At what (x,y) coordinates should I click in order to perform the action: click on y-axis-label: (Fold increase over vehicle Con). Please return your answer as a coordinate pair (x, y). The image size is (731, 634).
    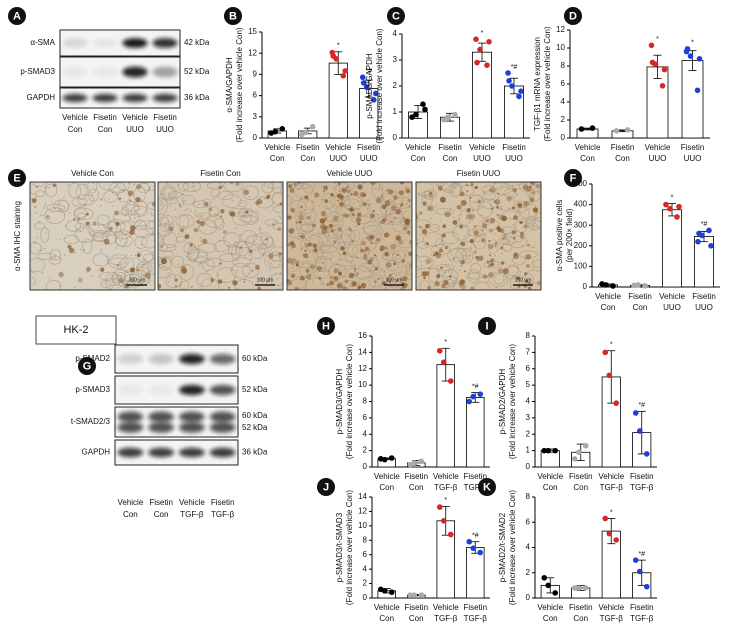
    Looking at the image, I should click on (512, 547).